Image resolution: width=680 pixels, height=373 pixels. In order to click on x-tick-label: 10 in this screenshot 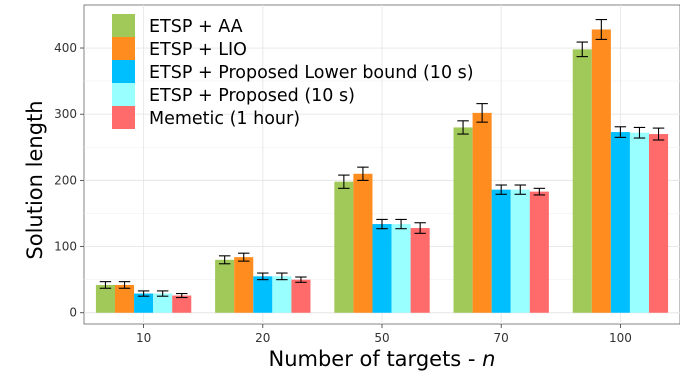, I will do `click(143, 338)`.